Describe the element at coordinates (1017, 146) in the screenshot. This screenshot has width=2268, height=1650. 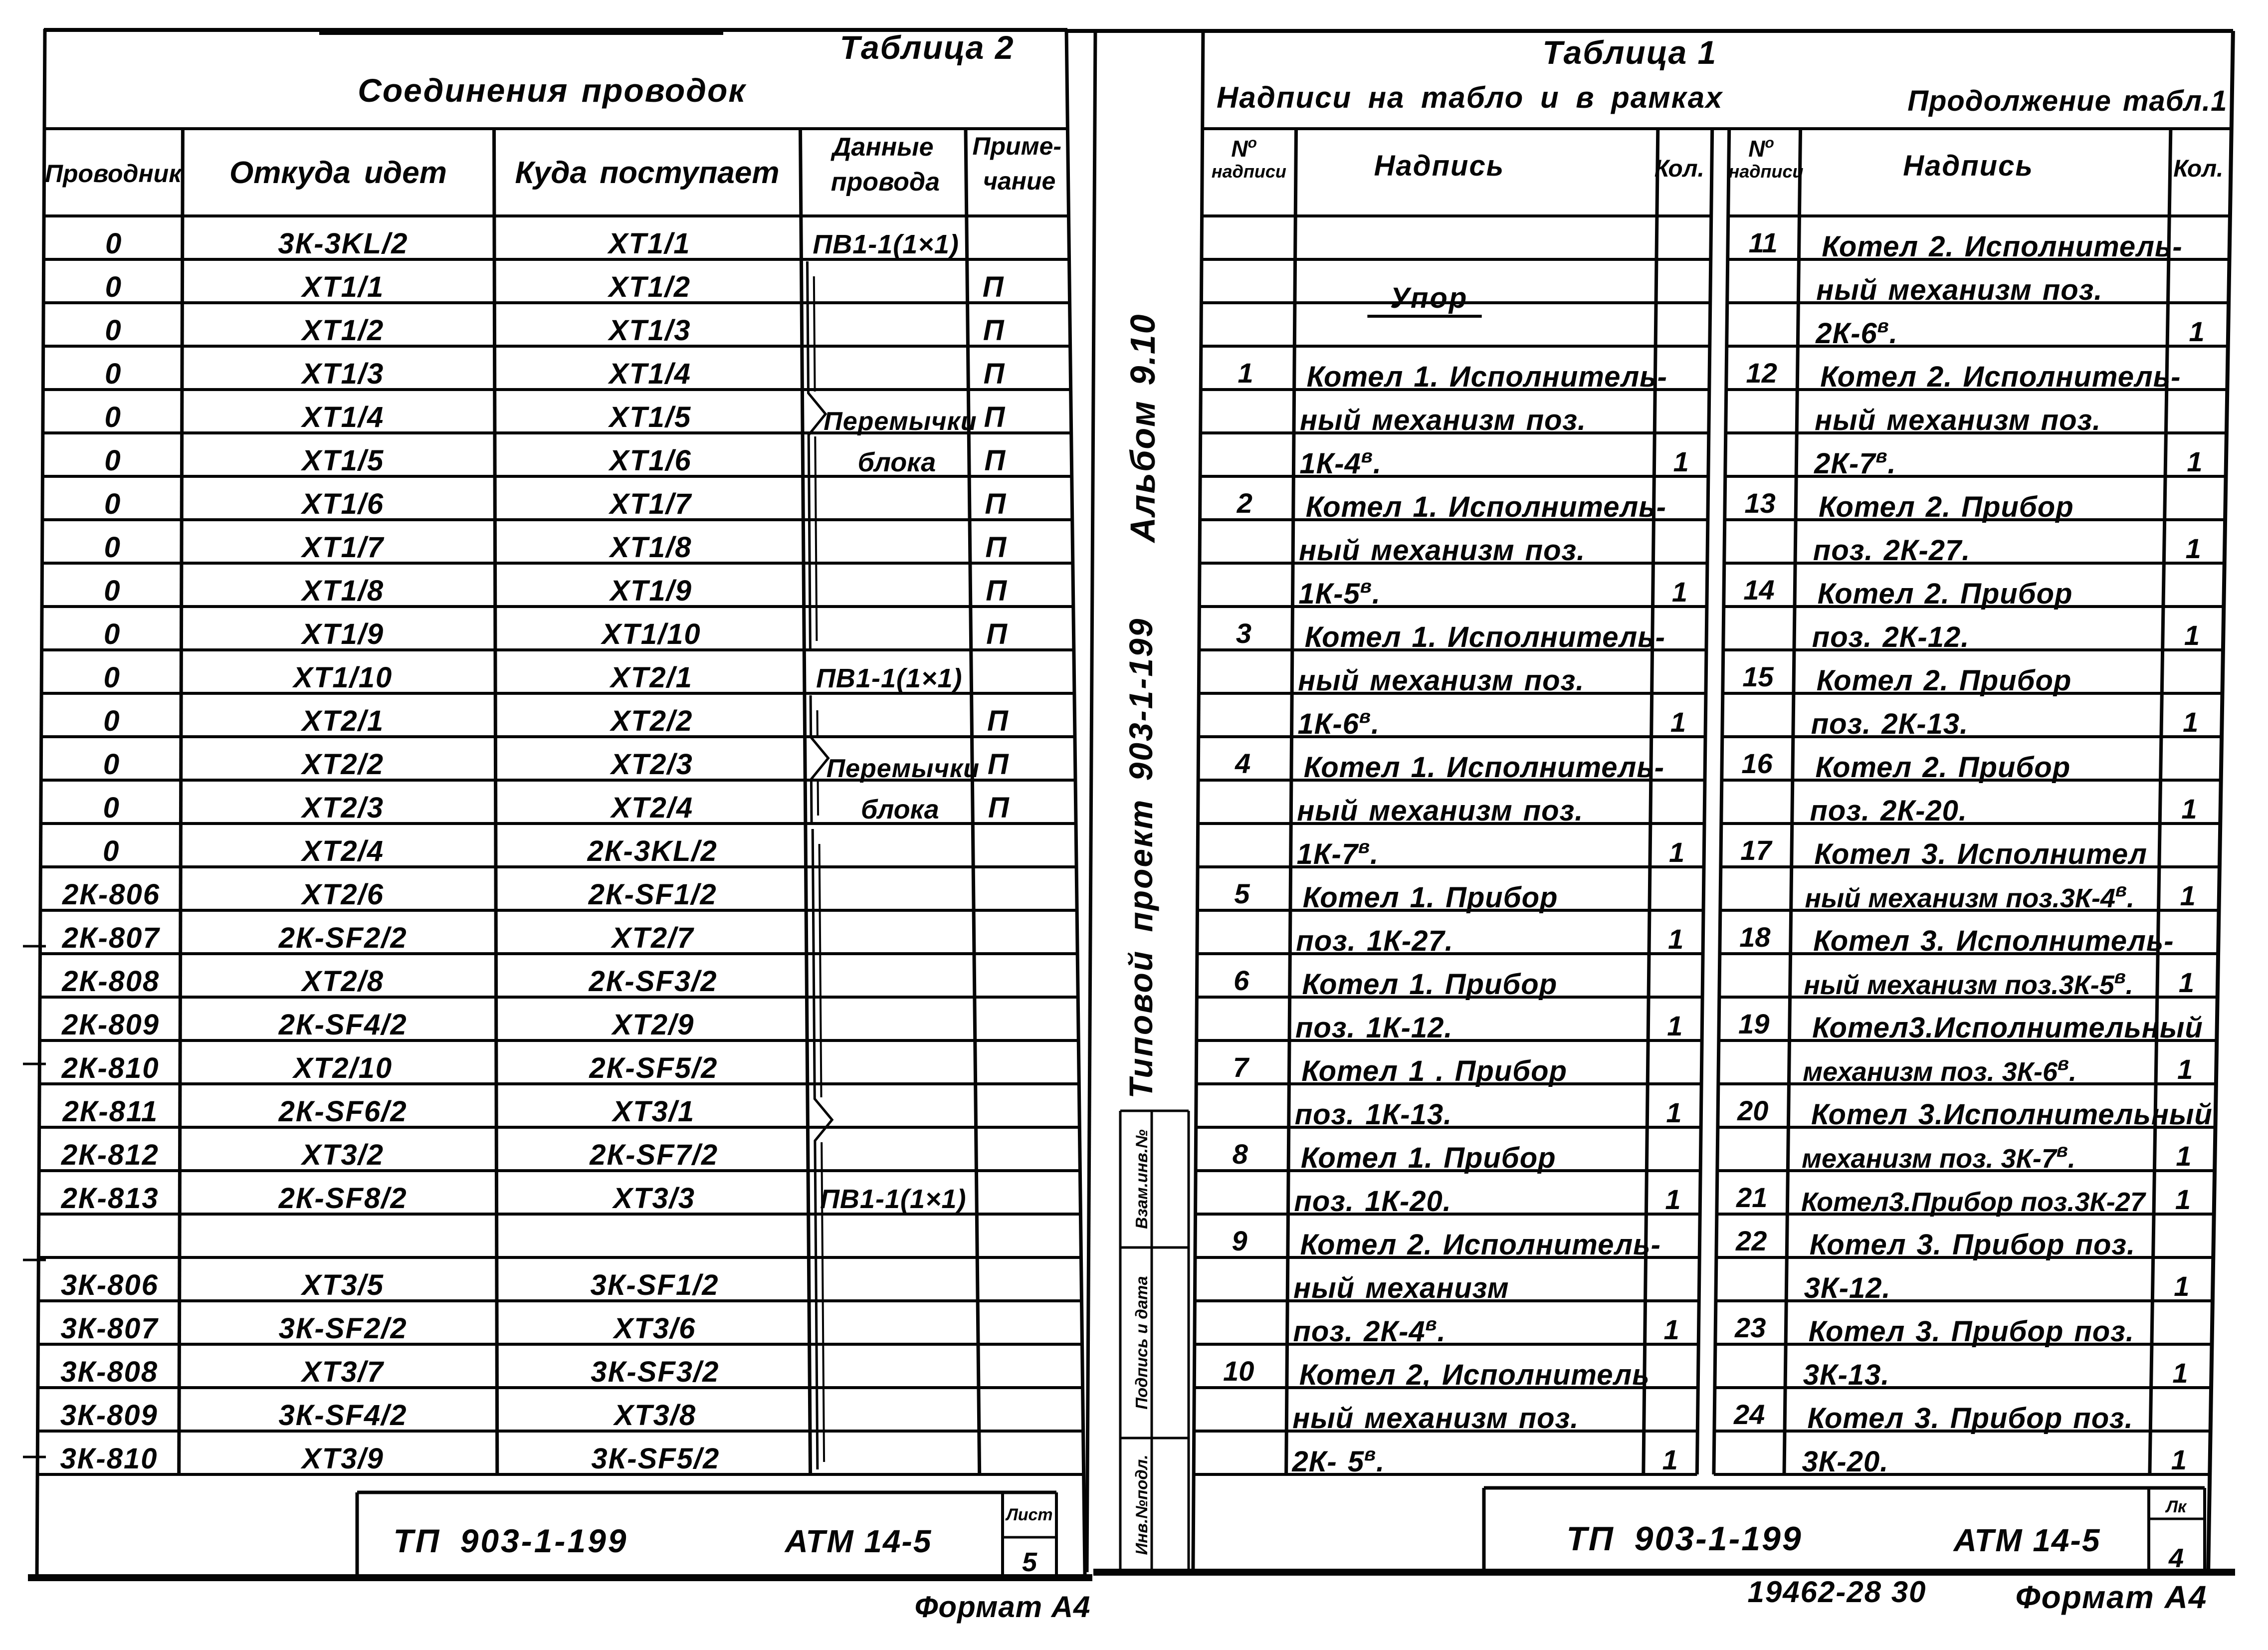
I see `svg-text: Приме-` at that location.